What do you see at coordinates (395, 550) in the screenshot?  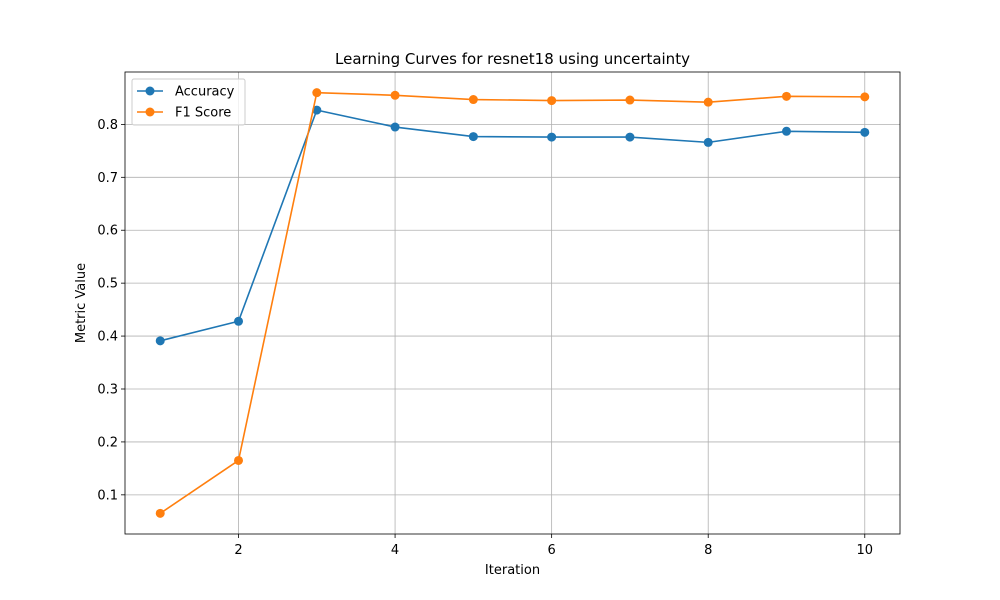 I see `x-tick-label: 4` at bounding box center [395, 550].